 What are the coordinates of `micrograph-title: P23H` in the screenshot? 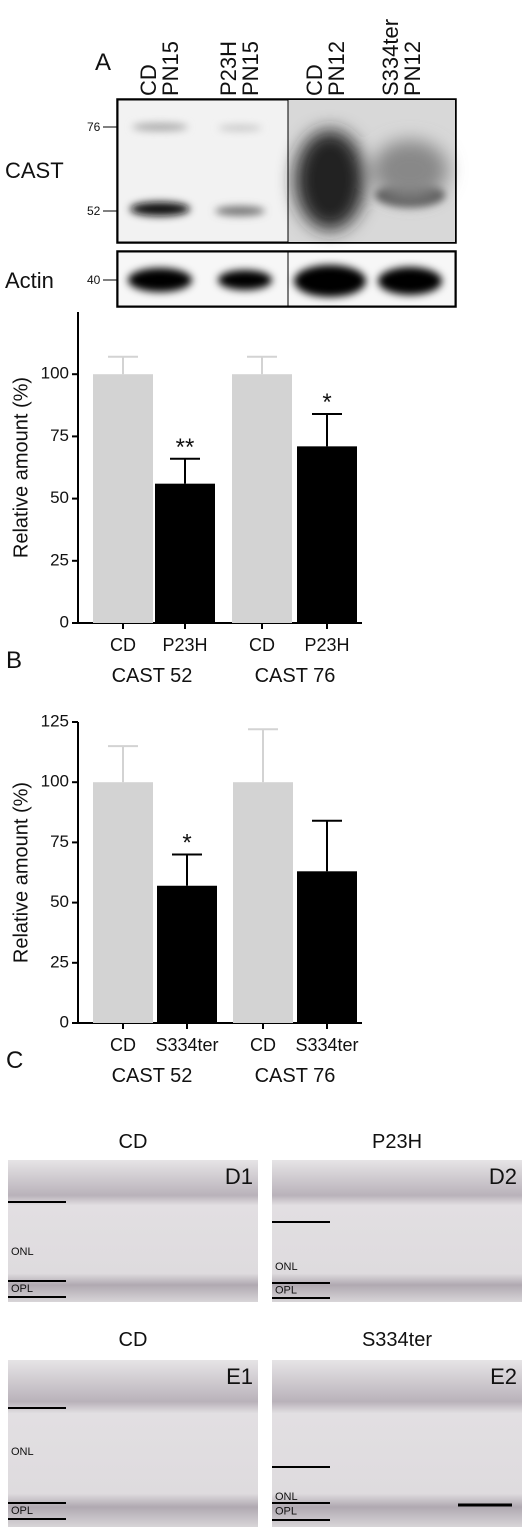 It's located at (397, 1142).